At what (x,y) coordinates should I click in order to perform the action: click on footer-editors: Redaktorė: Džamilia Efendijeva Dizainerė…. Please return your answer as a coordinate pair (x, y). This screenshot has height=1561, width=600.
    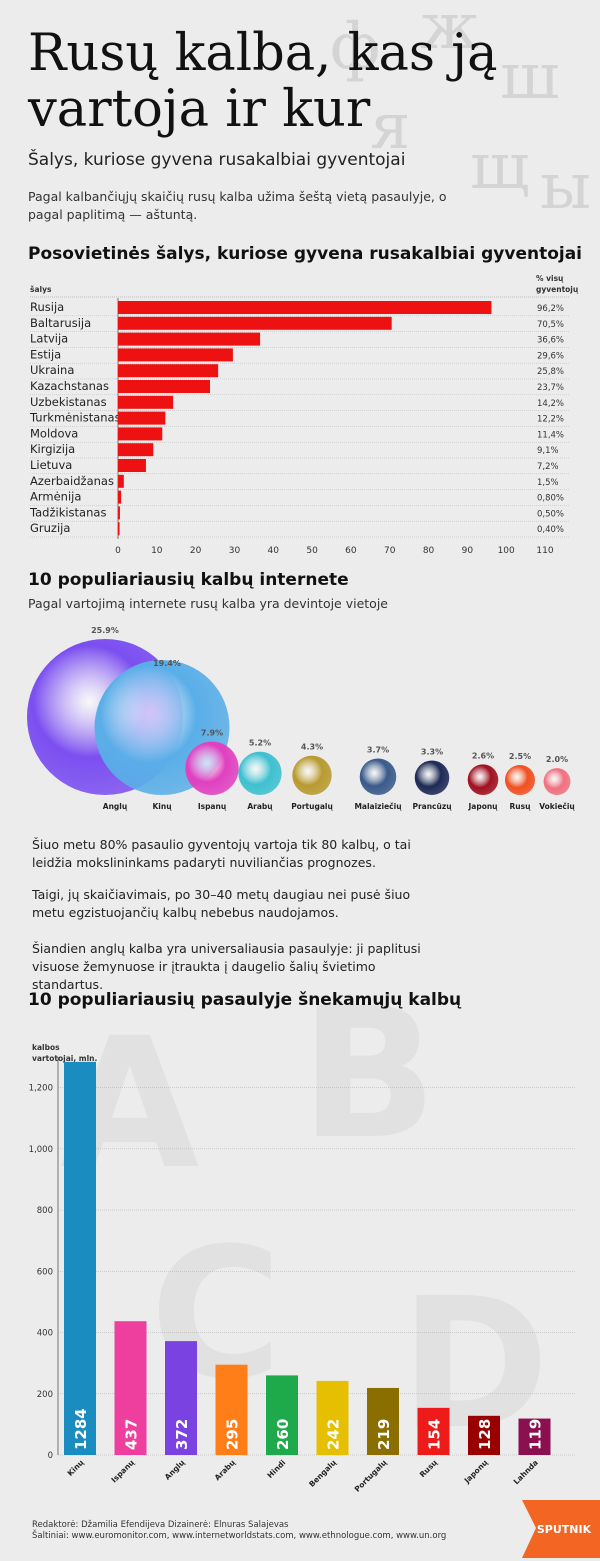
    Looking at the image, I should click on (160, 1525).